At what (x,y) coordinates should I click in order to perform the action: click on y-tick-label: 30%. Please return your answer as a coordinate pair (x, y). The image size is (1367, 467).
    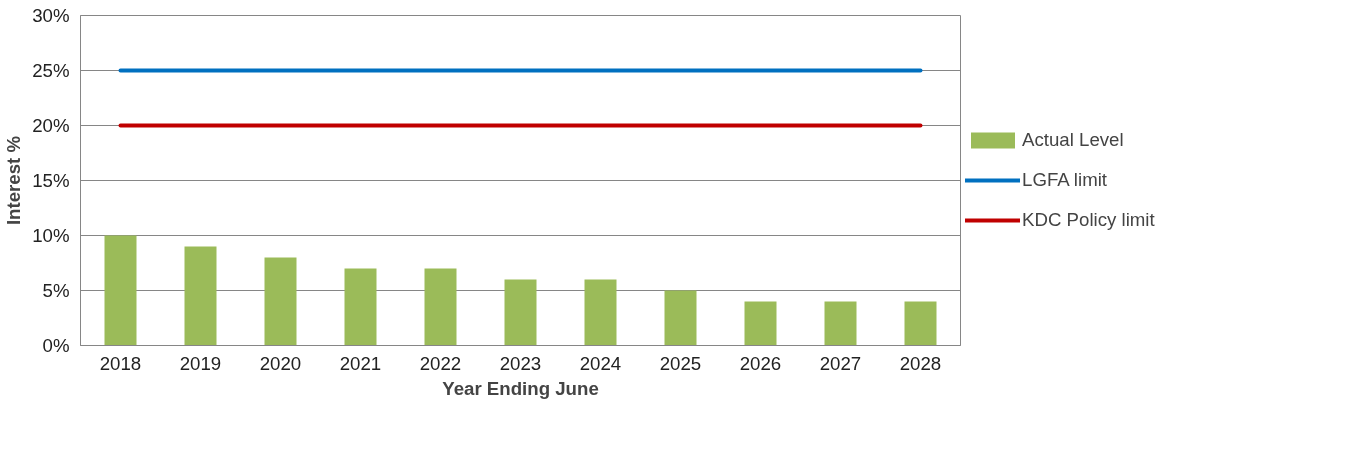
    Looking at the image, I should click on (51, 15).